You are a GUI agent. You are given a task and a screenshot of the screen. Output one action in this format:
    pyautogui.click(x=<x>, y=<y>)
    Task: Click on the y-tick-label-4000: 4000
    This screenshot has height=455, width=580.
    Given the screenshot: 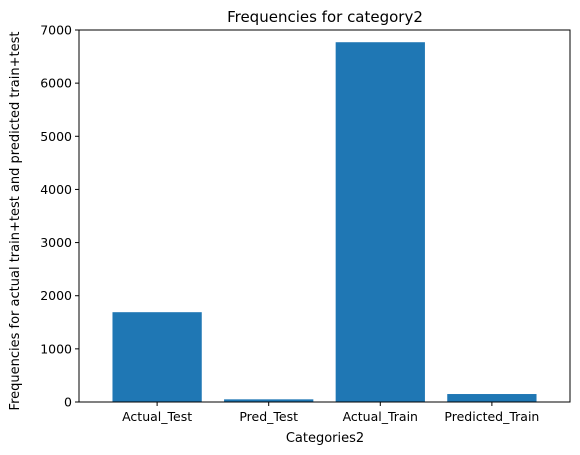 What is the action you would take?
    pyautogui.click(x=56, y=189)
    